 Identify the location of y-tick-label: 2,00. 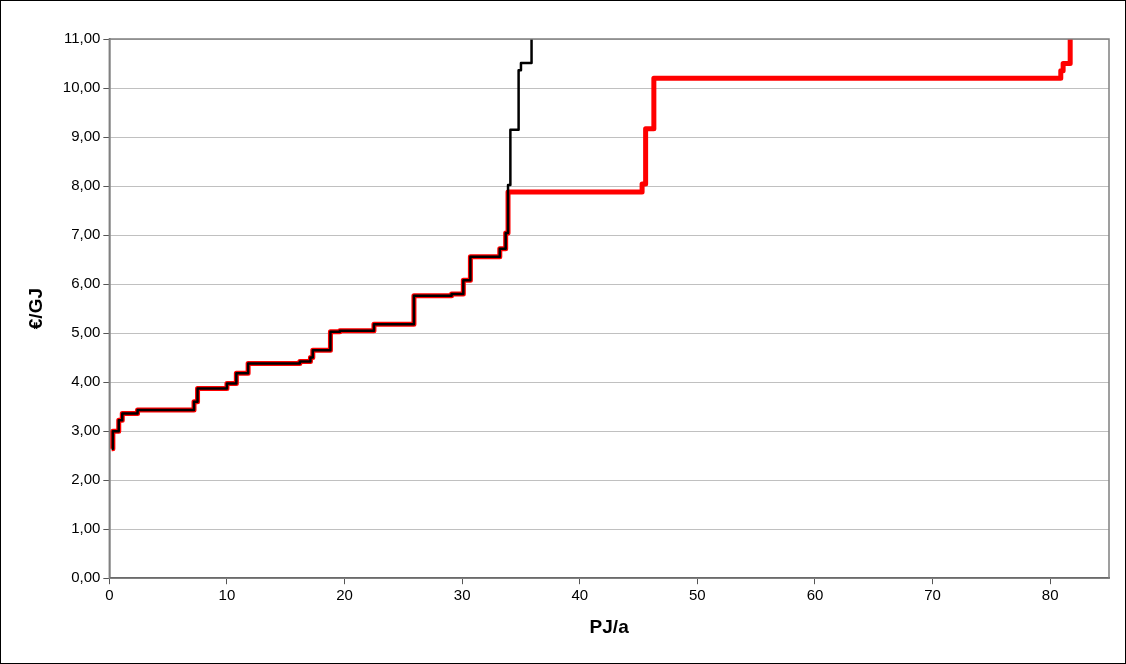
(86, 479).